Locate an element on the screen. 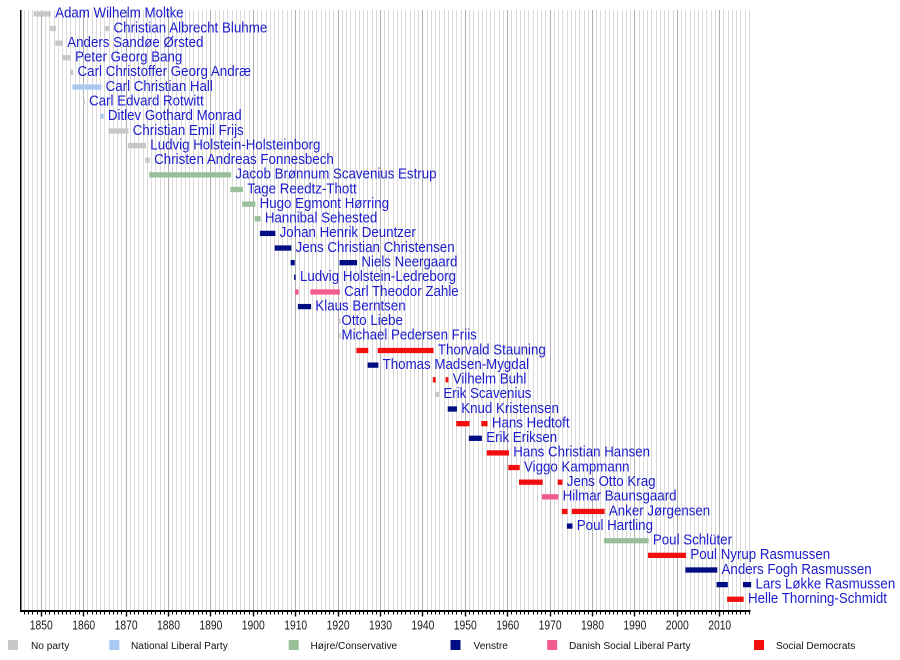 This screenshot has height=660, width=900. svg-text: Peter Georg Bang is located at coordinates (128, 57).